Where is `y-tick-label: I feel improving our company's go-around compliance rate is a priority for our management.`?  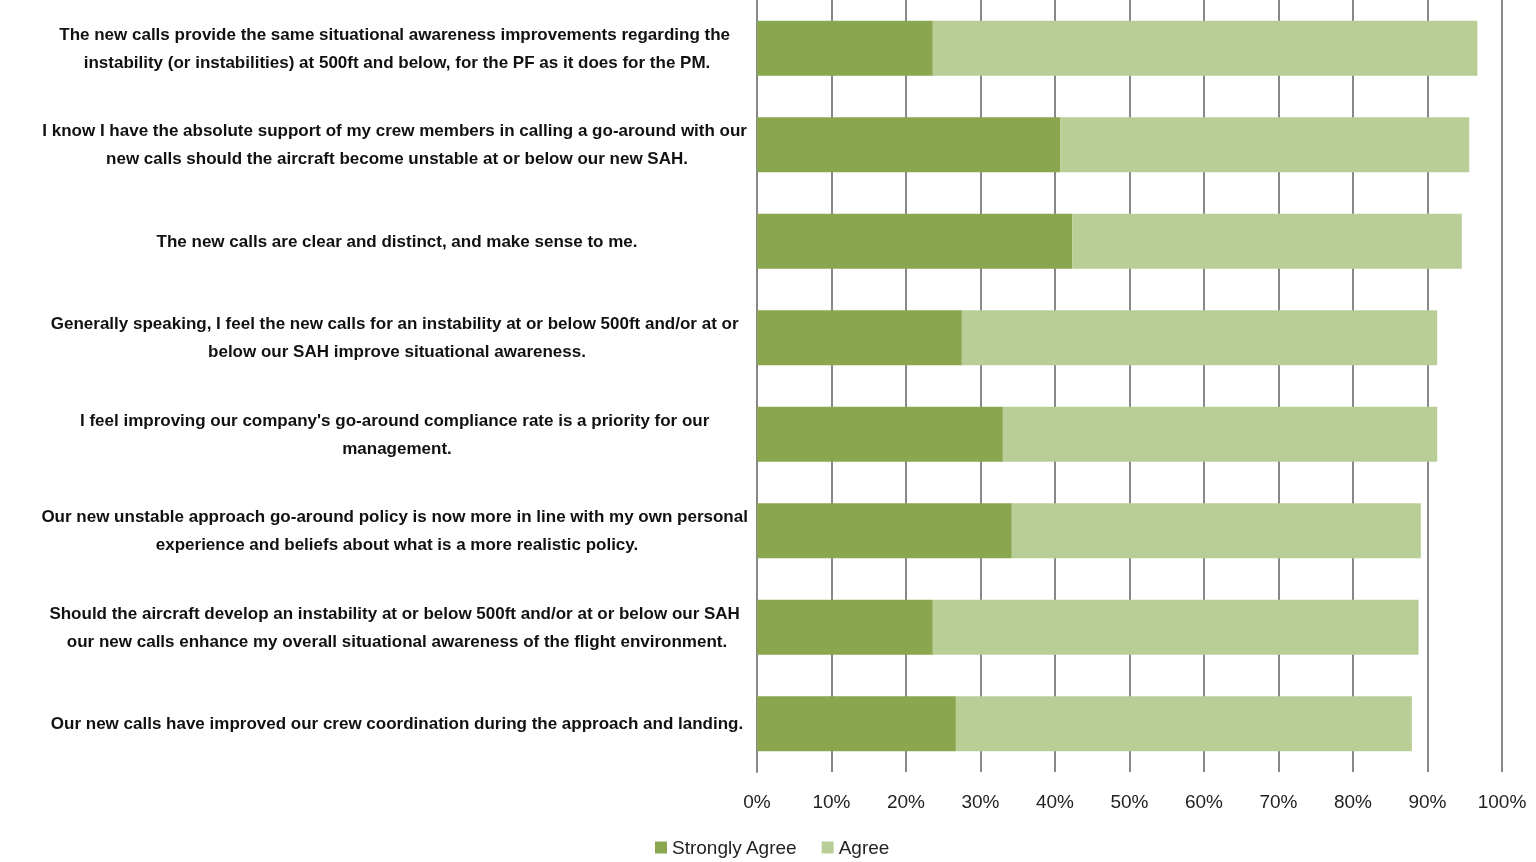
y-tick-label: I feel improving our company's go-around compliance rate is a priority for our management. is located at coordinates (397, 434).